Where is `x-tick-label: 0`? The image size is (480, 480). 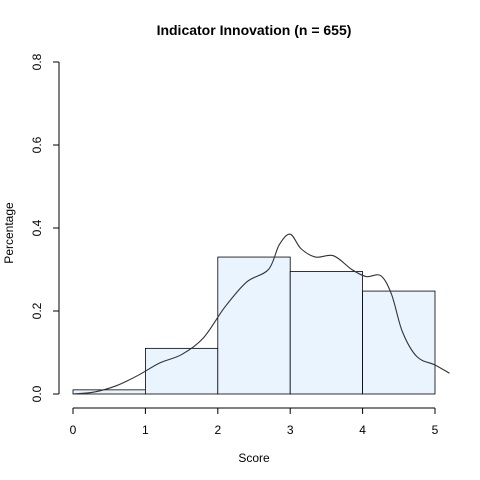
x-tick-label: 0 is located at coordinates (73, 430).